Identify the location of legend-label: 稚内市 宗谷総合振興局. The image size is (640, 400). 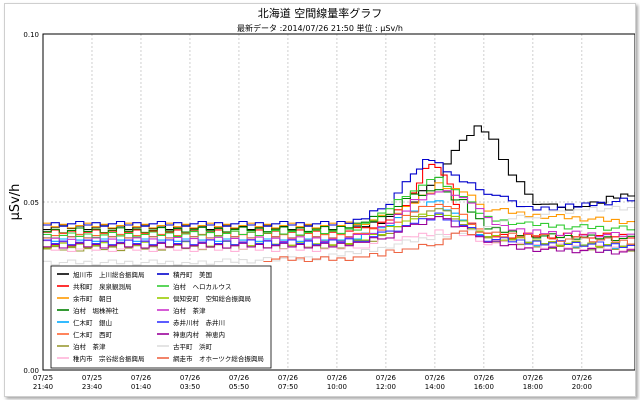
(109, 358).